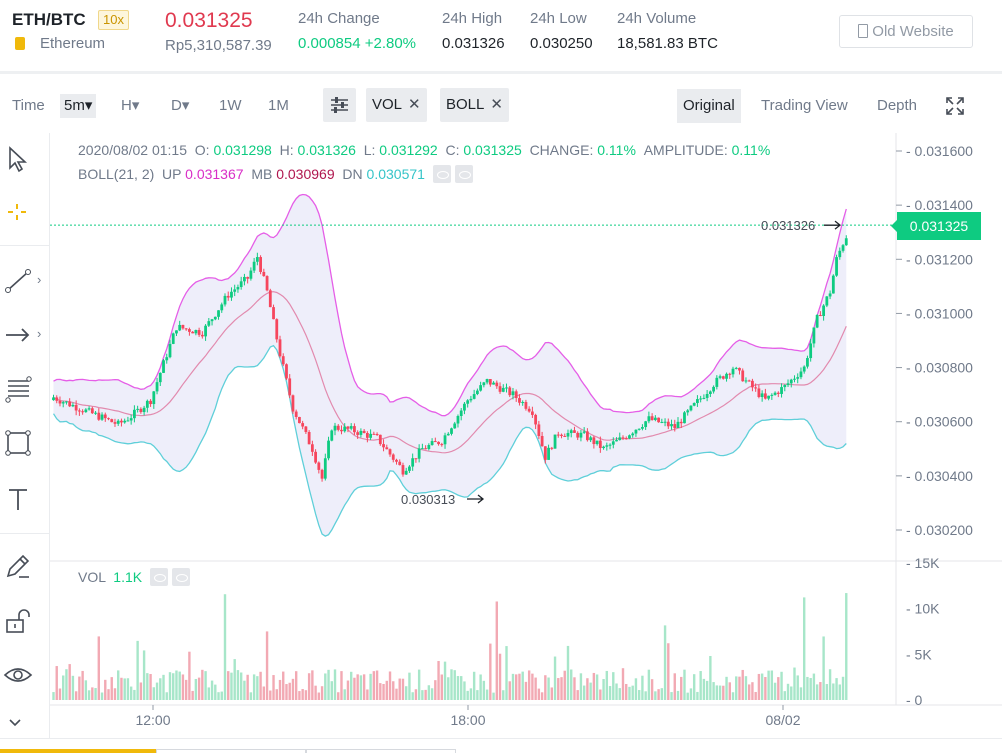 The image size is (1002, 753). I want to click on view-depth-tab: Depth, so click(897, 105).